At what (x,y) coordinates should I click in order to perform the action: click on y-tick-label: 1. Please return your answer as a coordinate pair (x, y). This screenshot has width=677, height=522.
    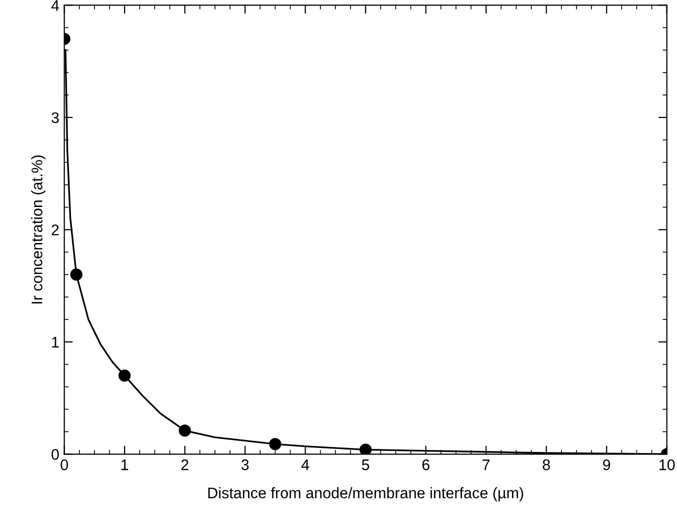
    Looking at the image, I should click on (55, 342).